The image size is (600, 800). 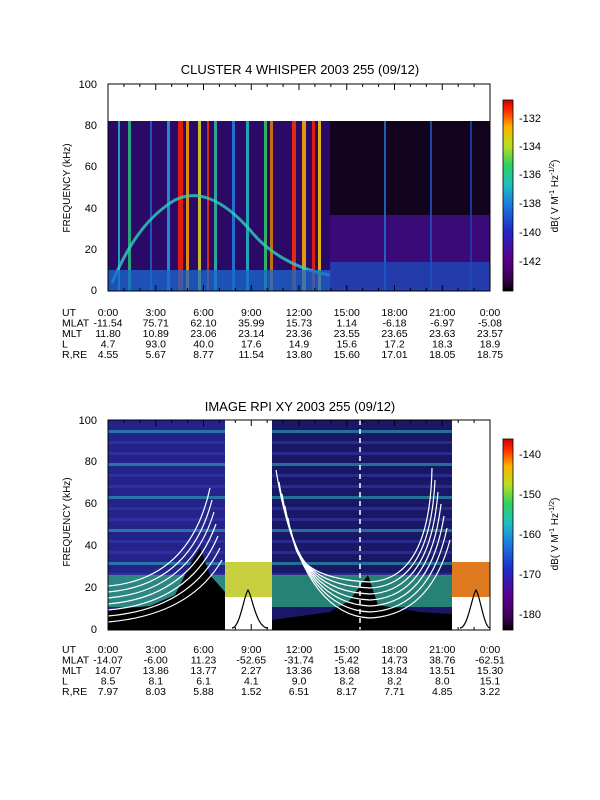 What do you see at coordinates (108, 345) in the screenshot?
I see `ephemeris-cell: 4.7` at bounding box center [108, 345].